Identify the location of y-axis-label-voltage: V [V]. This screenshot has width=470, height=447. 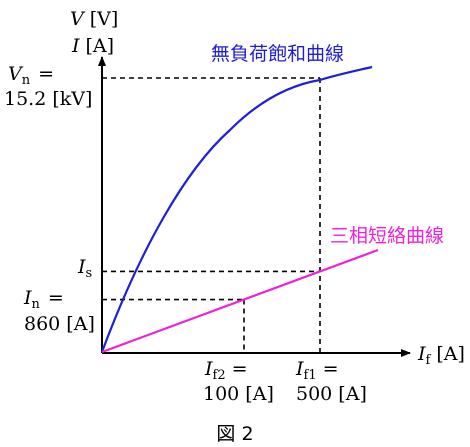
(94, 19).